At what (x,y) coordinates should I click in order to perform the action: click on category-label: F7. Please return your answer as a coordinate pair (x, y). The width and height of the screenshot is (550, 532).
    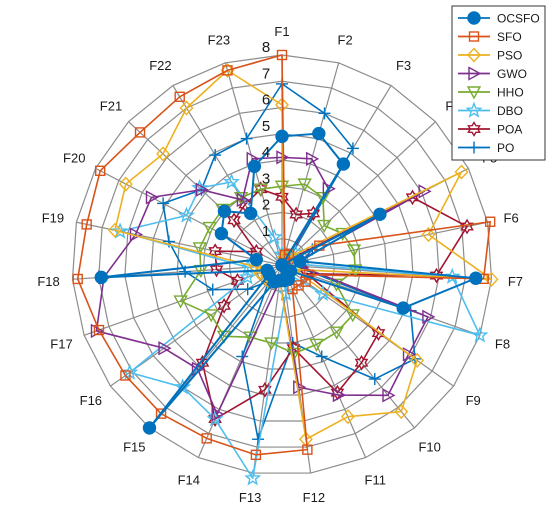
    Looking at the image, I should click on (515, 281).